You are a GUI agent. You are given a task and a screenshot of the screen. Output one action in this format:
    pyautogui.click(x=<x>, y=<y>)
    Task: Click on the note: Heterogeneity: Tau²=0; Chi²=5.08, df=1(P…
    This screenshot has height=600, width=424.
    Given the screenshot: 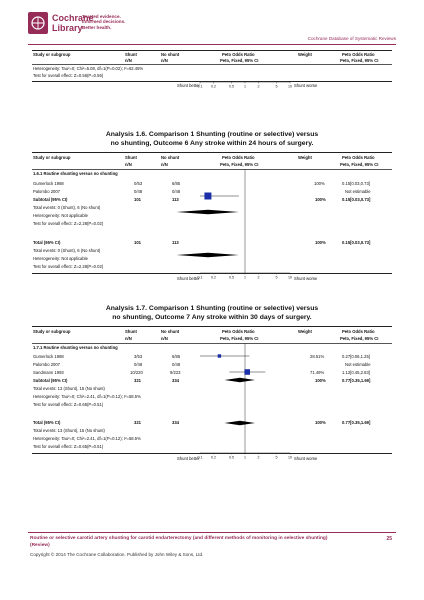 What is the action you would take?
    pyautogui.click(x=88, y=68)
    